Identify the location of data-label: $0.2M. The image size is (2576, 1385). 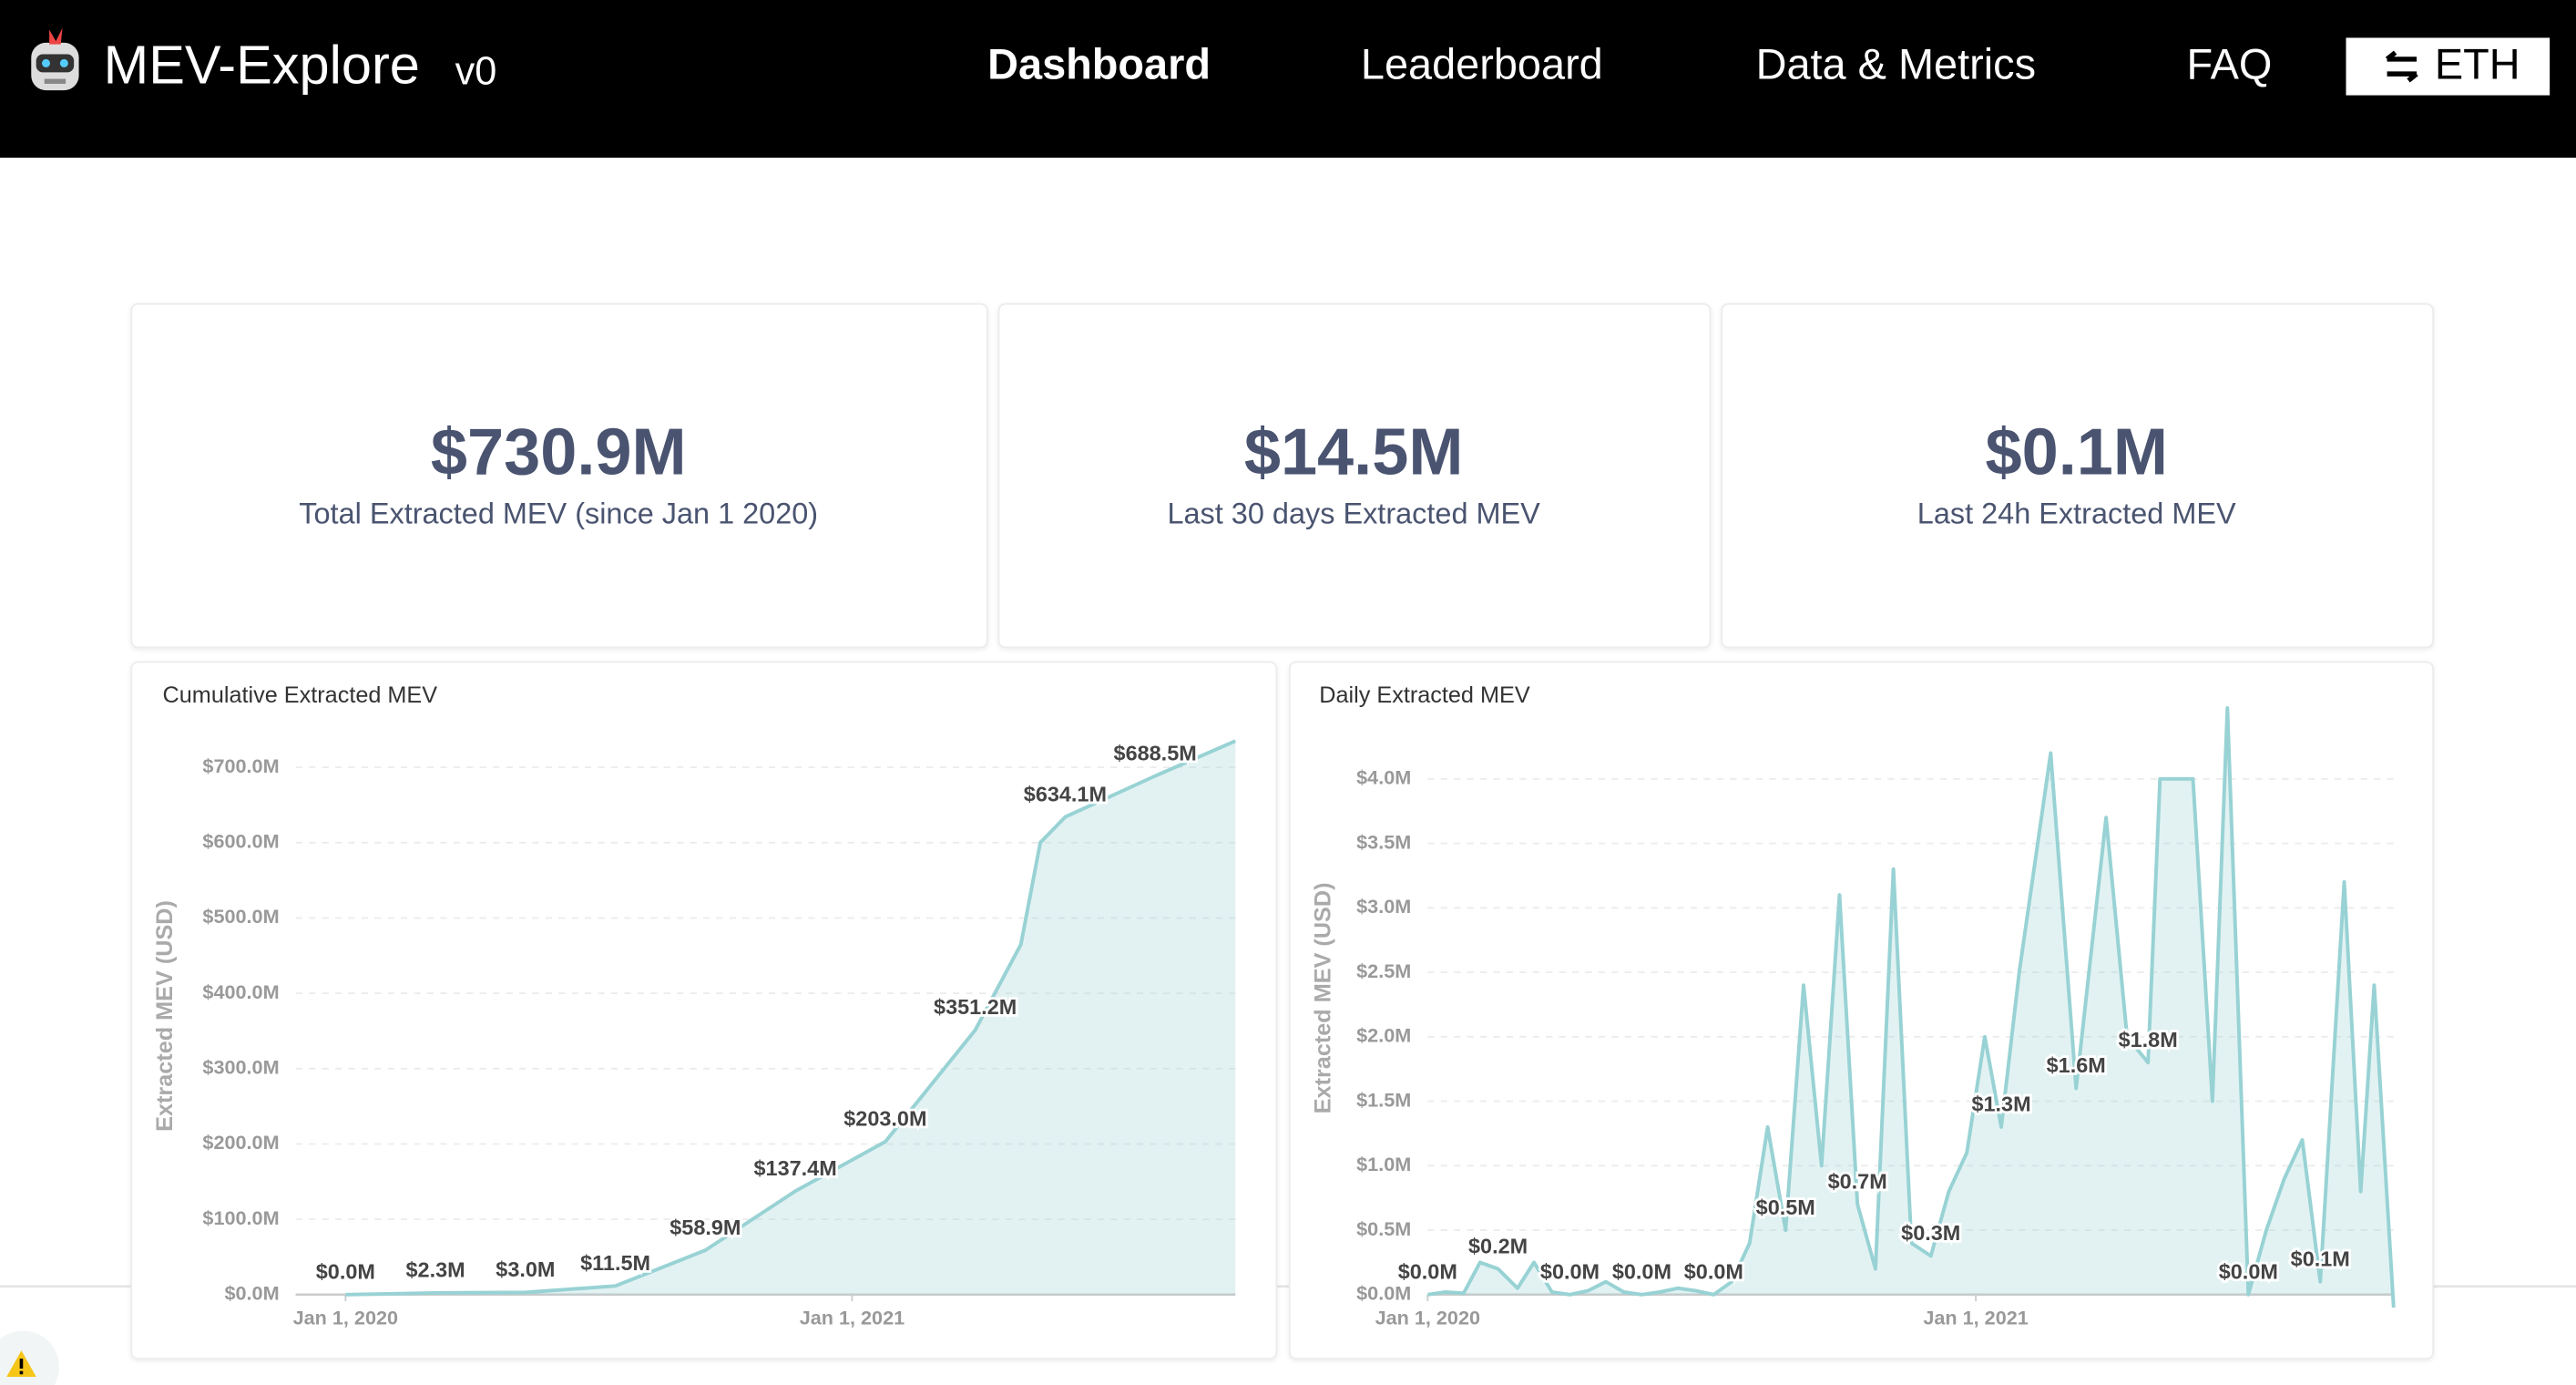
(1498, 1245).